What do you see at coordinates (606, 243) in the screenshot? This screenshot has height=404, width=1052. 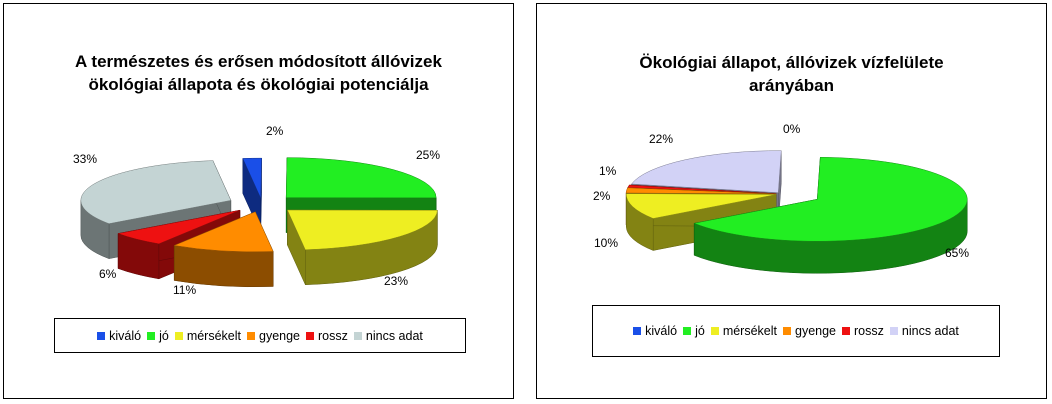 I see `right-label-merseklet: 10%` at bounding box center [606, 243].